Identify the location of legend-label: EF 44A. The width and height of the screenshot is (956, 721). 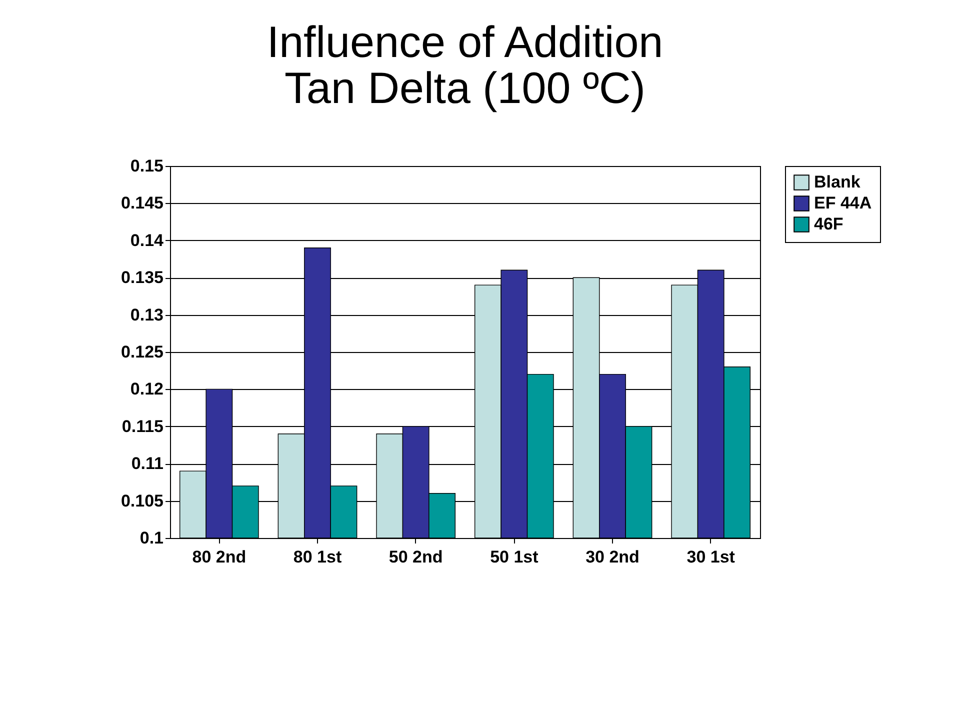
(843, 203).